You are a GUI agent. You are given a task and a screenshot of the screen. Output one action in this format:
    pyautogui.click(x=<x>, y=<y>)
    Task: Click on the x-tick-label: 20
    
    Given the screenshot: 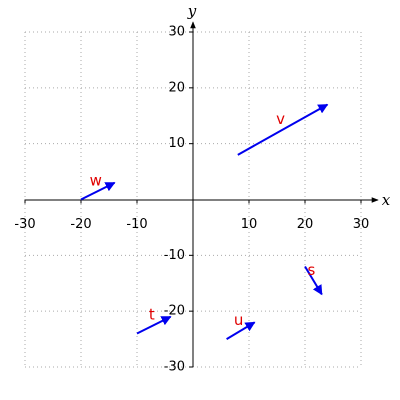 What is the action you would take?
    pyautogui.click(x=305, y=224)
    